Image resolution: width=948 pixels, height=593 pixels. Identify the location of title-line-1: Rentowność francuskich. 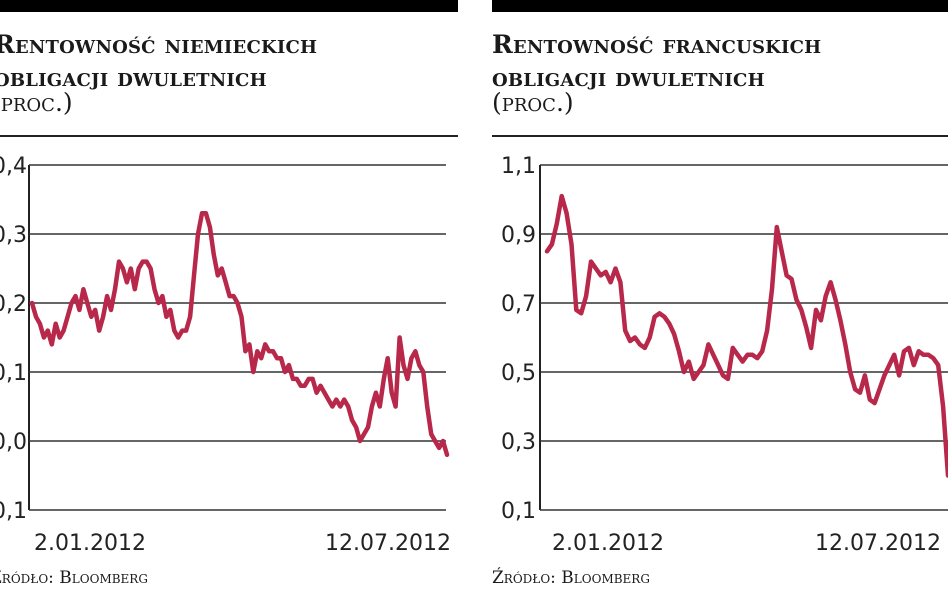
(657, 44).